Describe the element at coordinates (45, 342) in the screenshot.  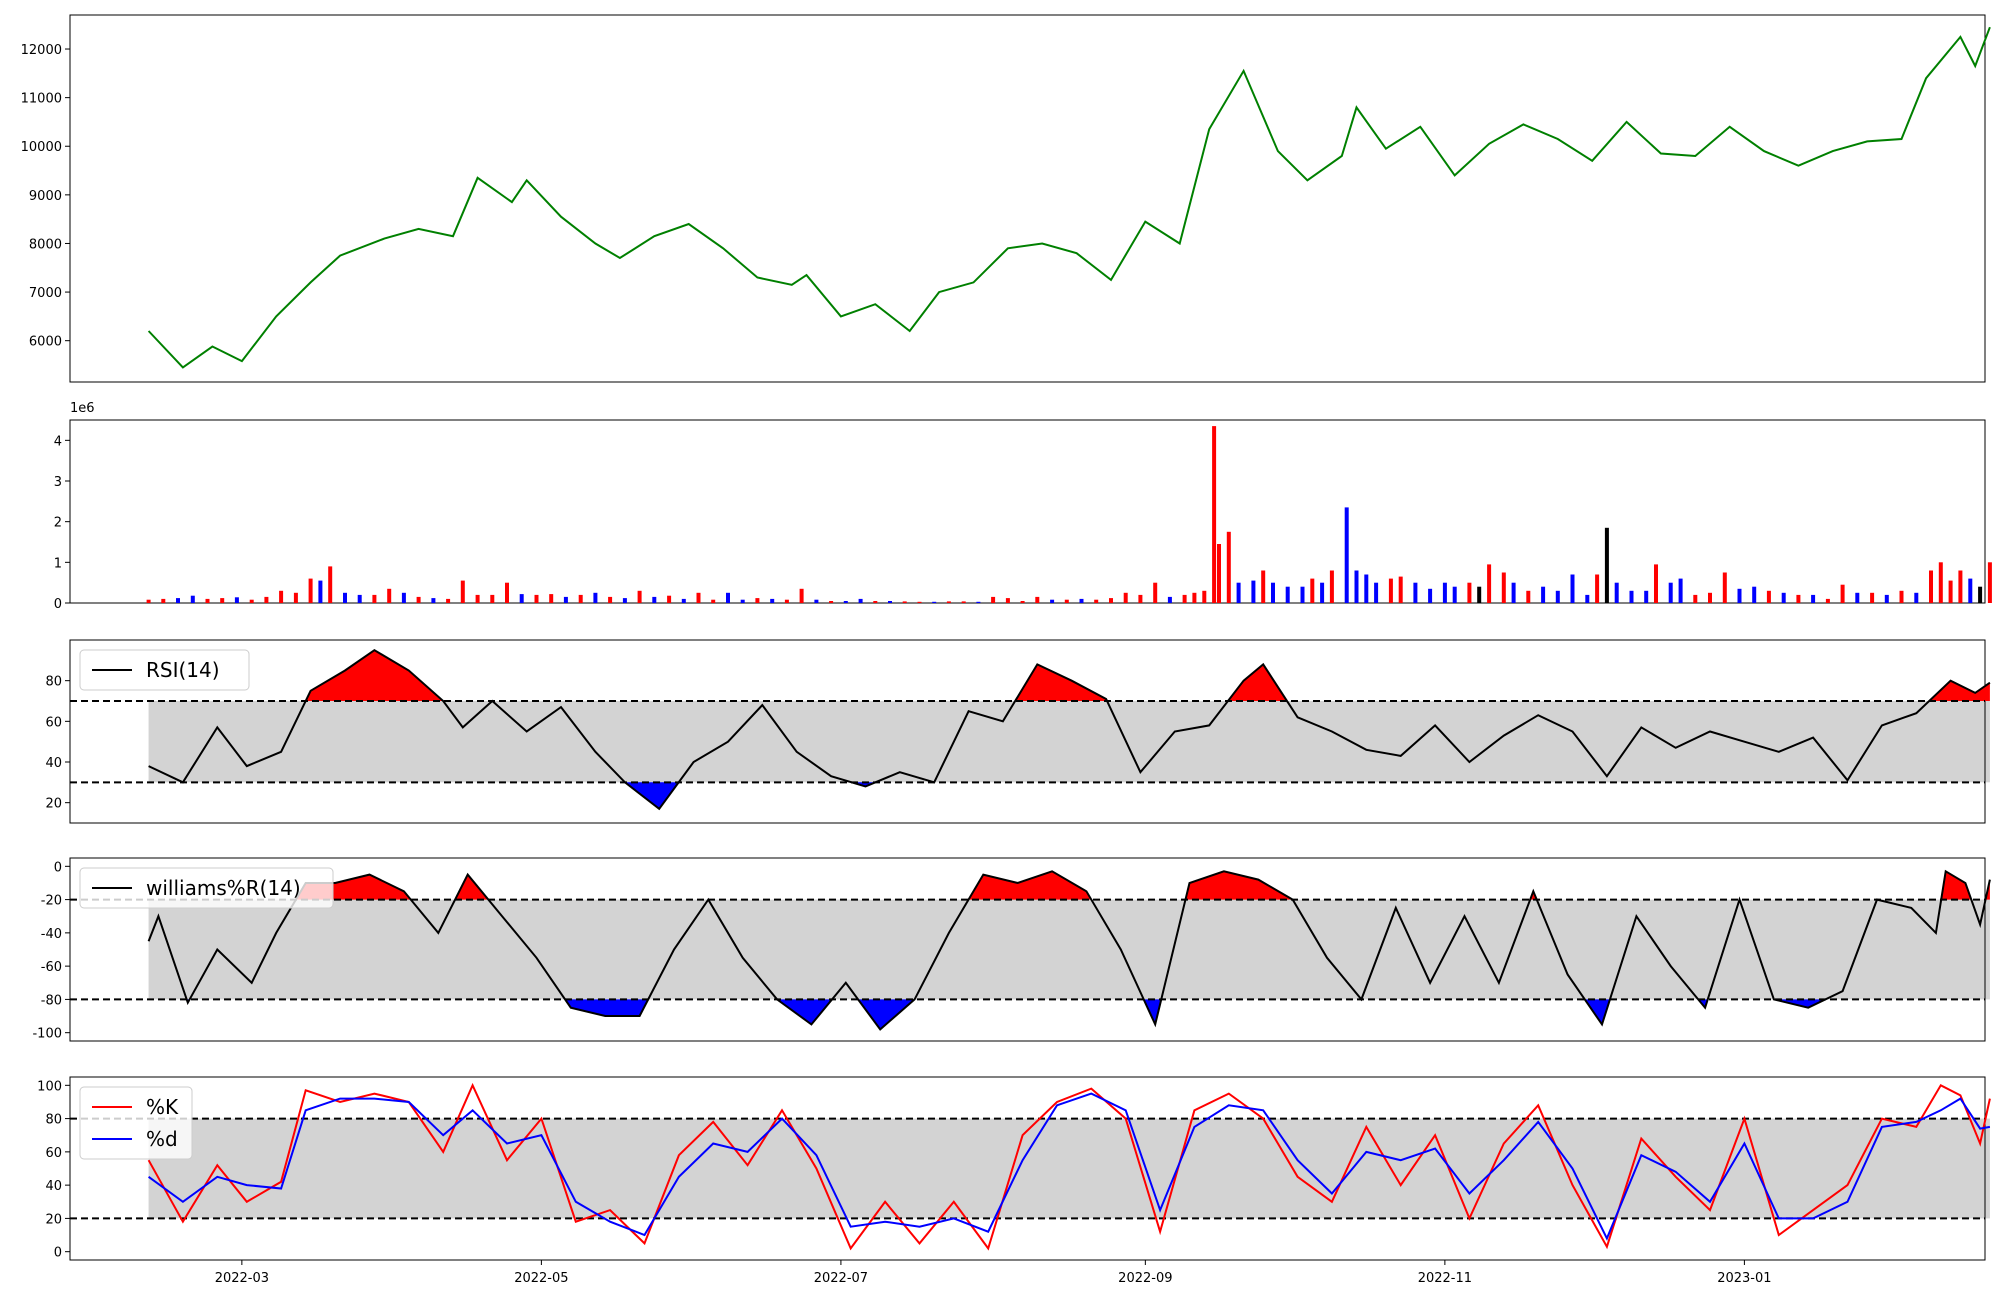
I see `price-y-tick-label: 6000` at that location.